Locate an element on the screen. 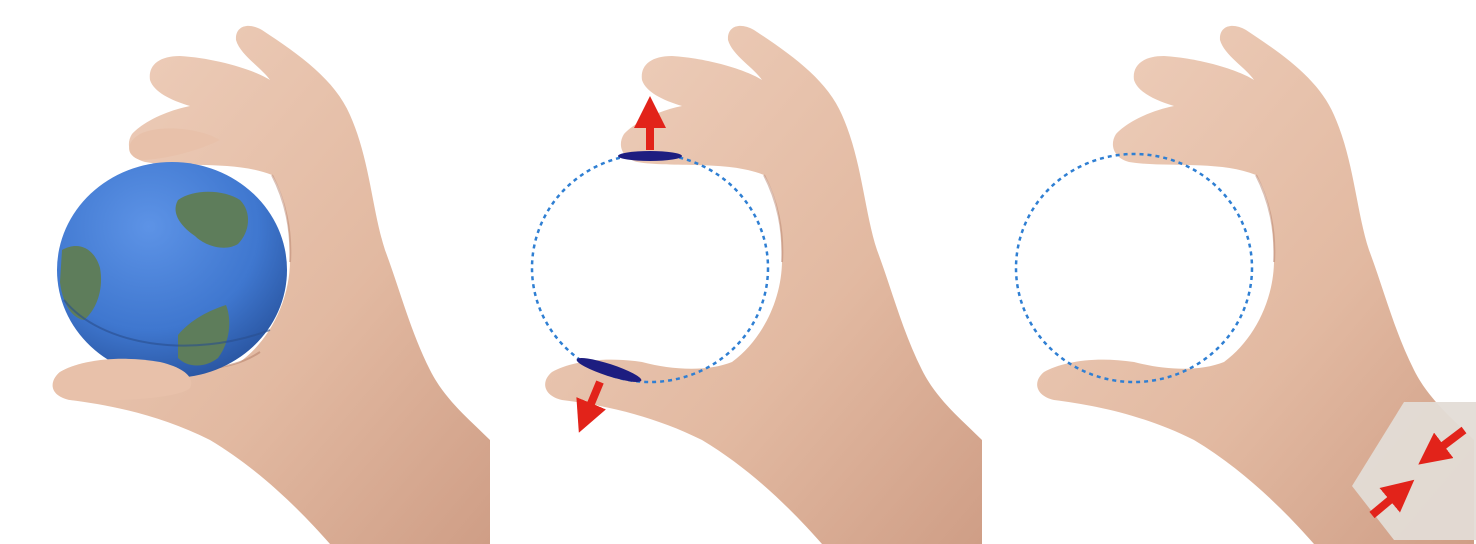 The width and height of the screenshot is (1476, 544). force-arrow-down is located at coordinates (591, 406).